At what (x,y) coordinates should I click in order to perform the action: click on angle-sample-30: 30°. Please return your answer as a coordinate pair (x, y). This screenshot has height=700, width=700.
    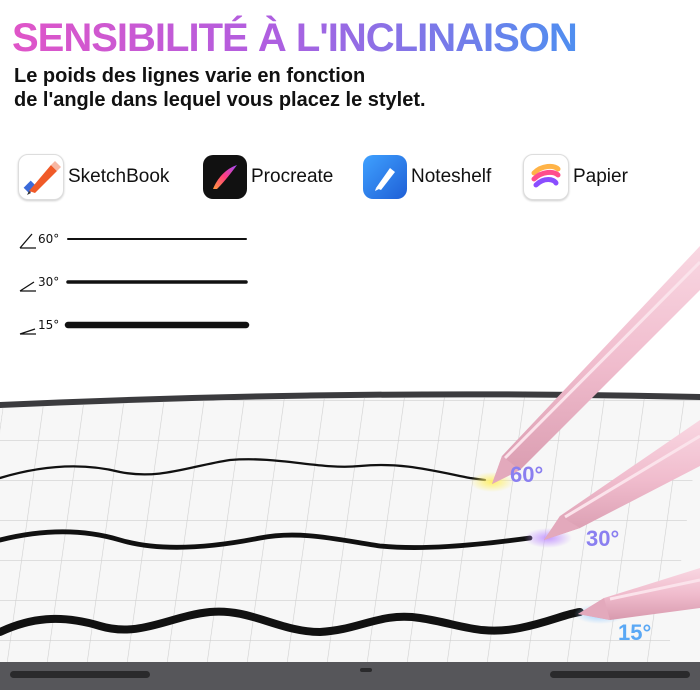
    Looking at the image, I should click on (136, 284).